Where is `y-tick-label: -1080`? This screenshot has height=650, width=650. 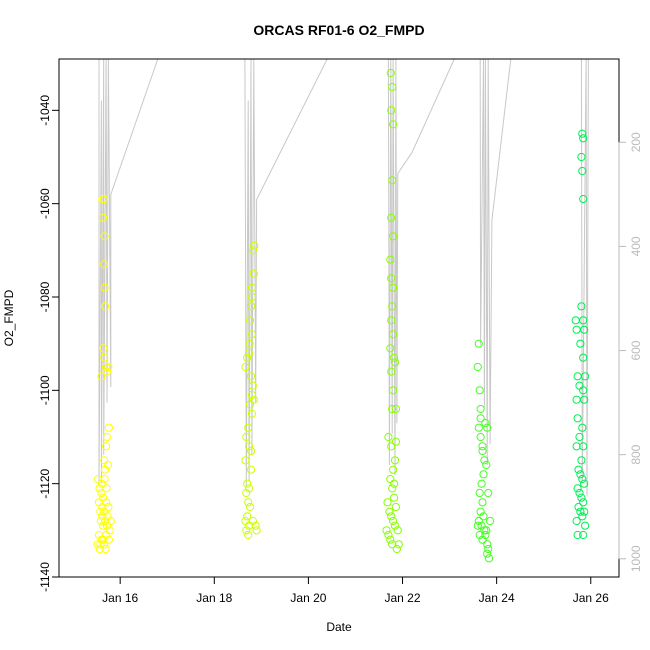
y-tick-label: -1080 is located at coordinates (45, 296).